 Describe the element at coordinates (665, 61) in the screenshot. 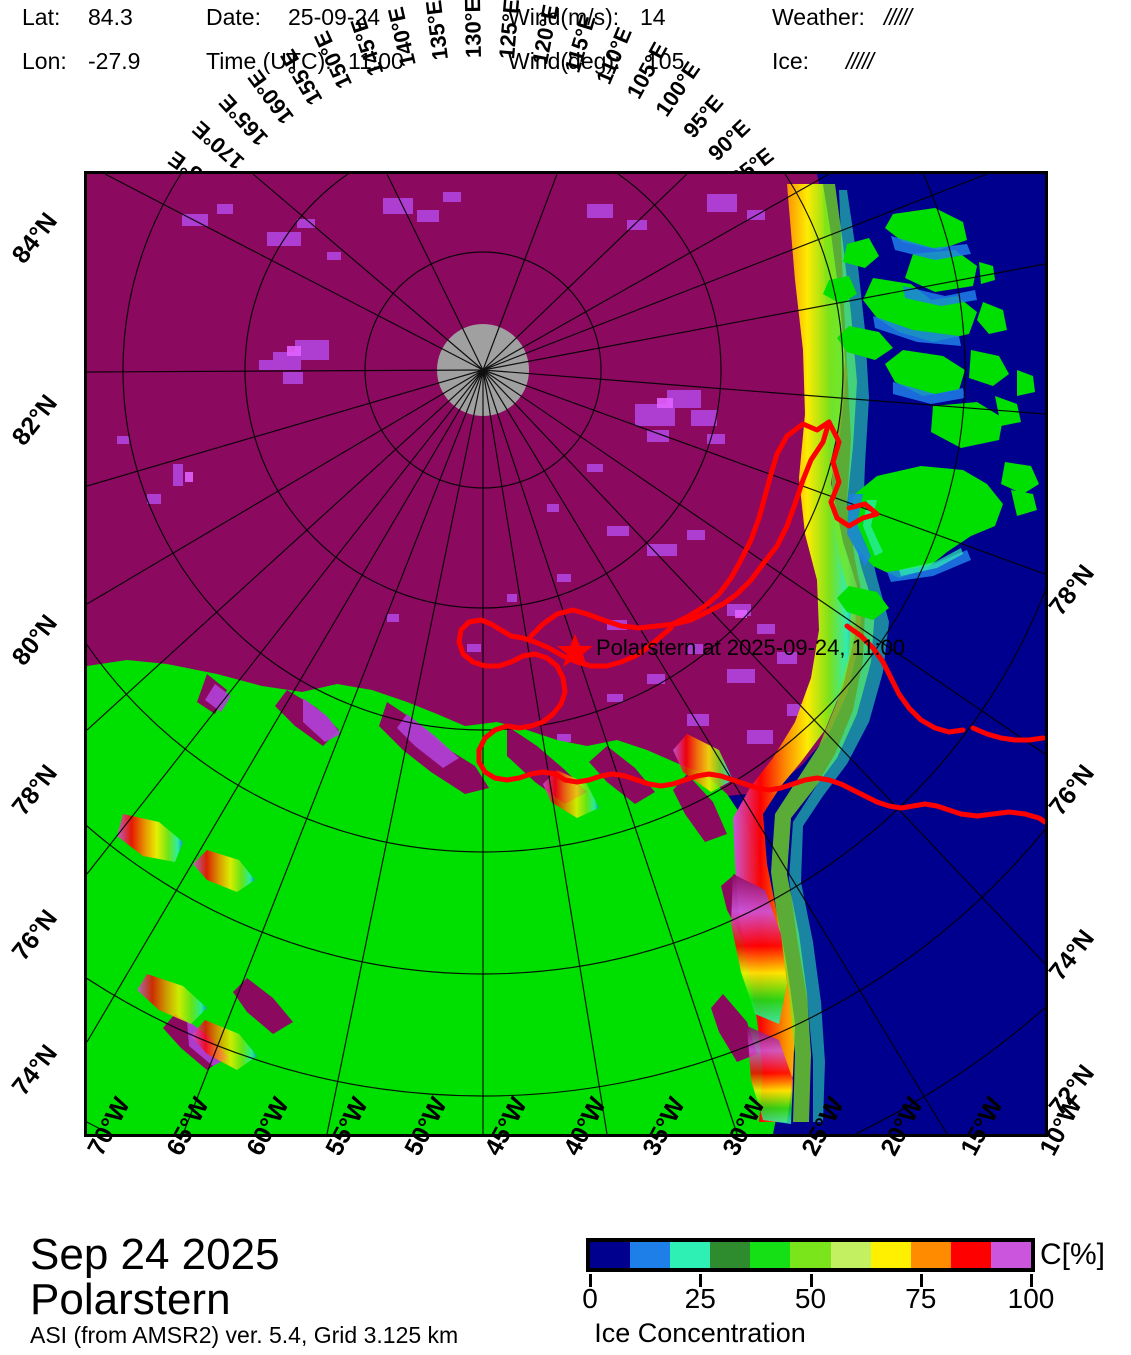

I see `wind-deg-value: 105` at that location.